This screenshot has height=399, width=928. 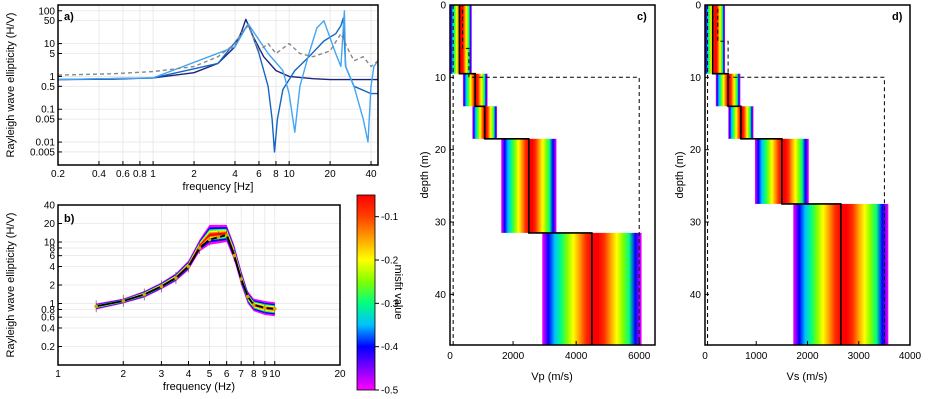 What do you see at coordinates (441, 78) in the screenshot?
I see `depth-ytick-label: 10` at bounding box center [441, 78].